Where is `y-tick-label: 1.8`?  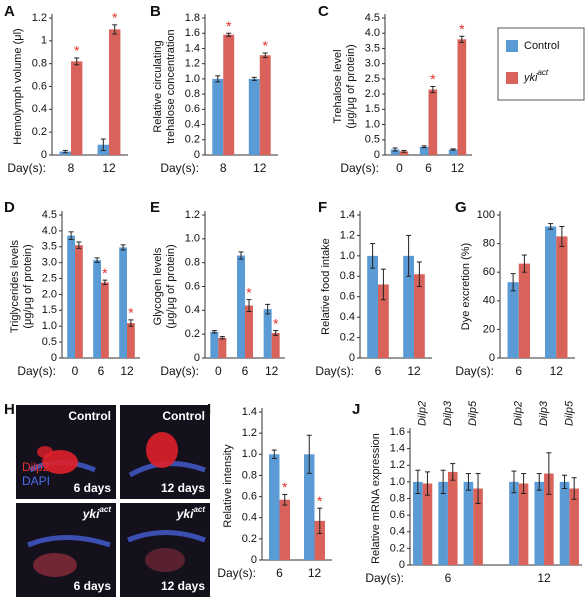 y-tick-label: 1.8 is located at coordinates (192, 18).